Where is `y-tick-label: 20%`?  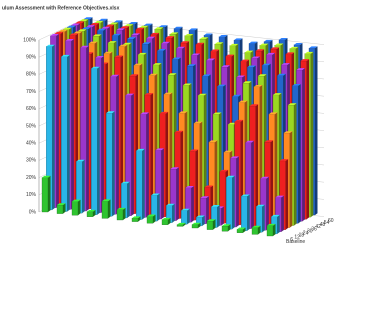 y-tick-label: 20% is located at coordinates (31, 178).